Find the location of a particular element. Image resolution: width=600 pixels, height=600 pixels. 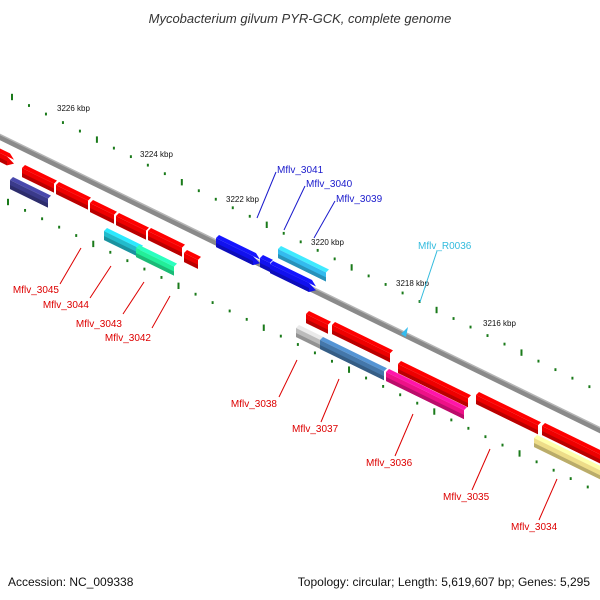

gene-label-Mflv_3042: Mflv_3042 is located at coordinates (128, 338).